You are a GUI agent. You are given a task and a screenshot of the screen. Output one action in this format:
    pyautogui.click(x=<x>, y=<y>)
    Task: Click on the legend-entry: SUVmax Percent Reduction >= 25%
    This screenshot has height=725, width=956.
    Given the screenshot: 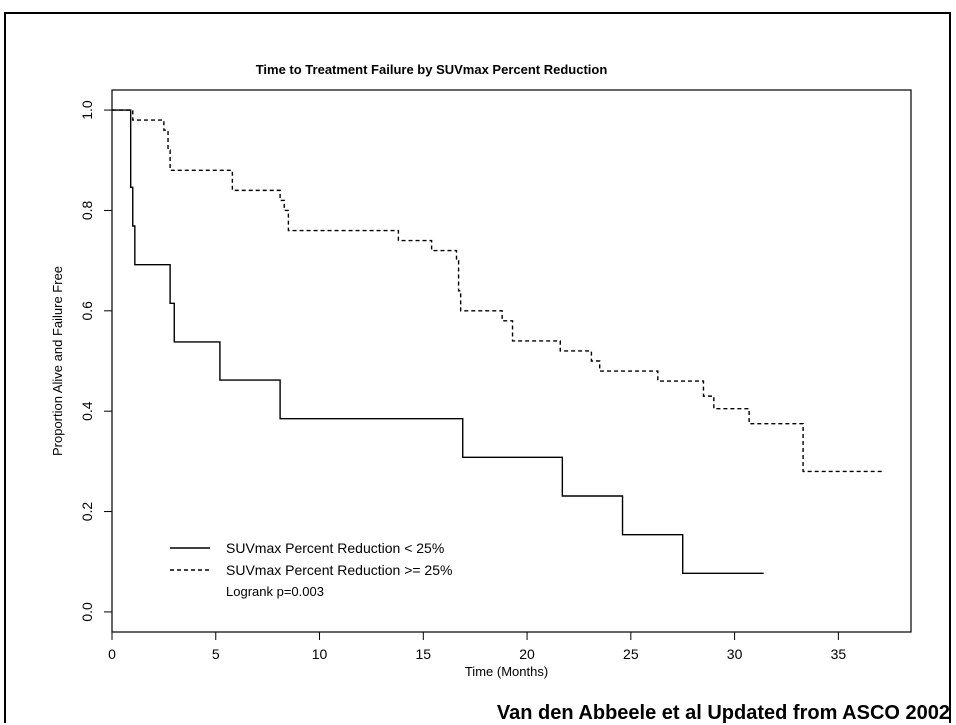 What is the action you would take?
    pyautogui.click(x=339, y=570)
    